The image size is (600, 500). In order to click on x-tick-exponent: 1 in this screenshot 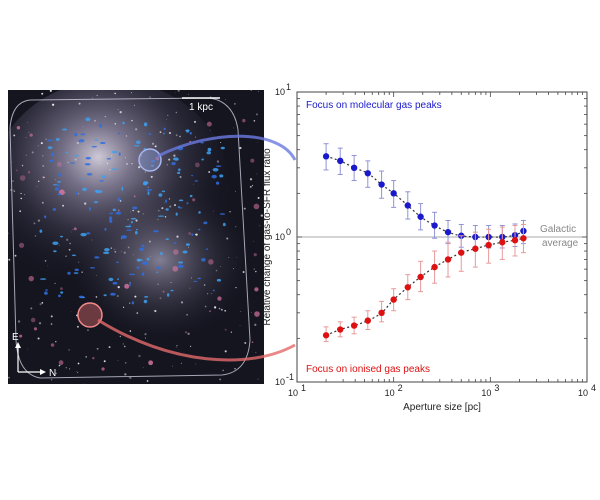, I will do `click(303, 388)`.